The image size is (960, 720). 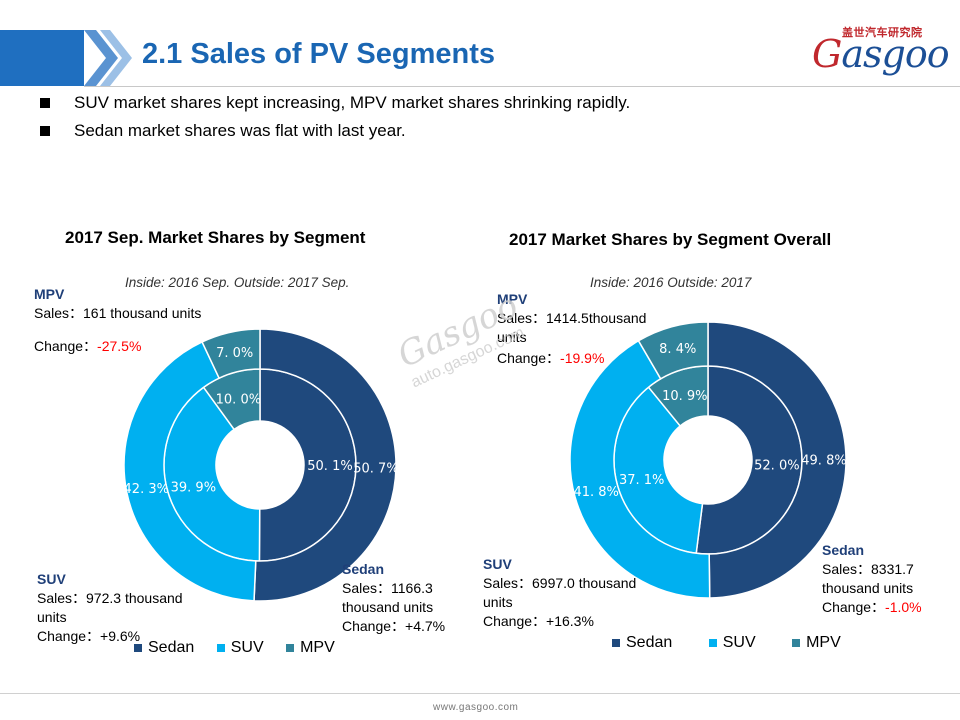 What do you see at coordinates (677, 349) in the screenshot?
I see `donut-label-outside-mpv: 8. 4%` at bounding box center [677, 349].